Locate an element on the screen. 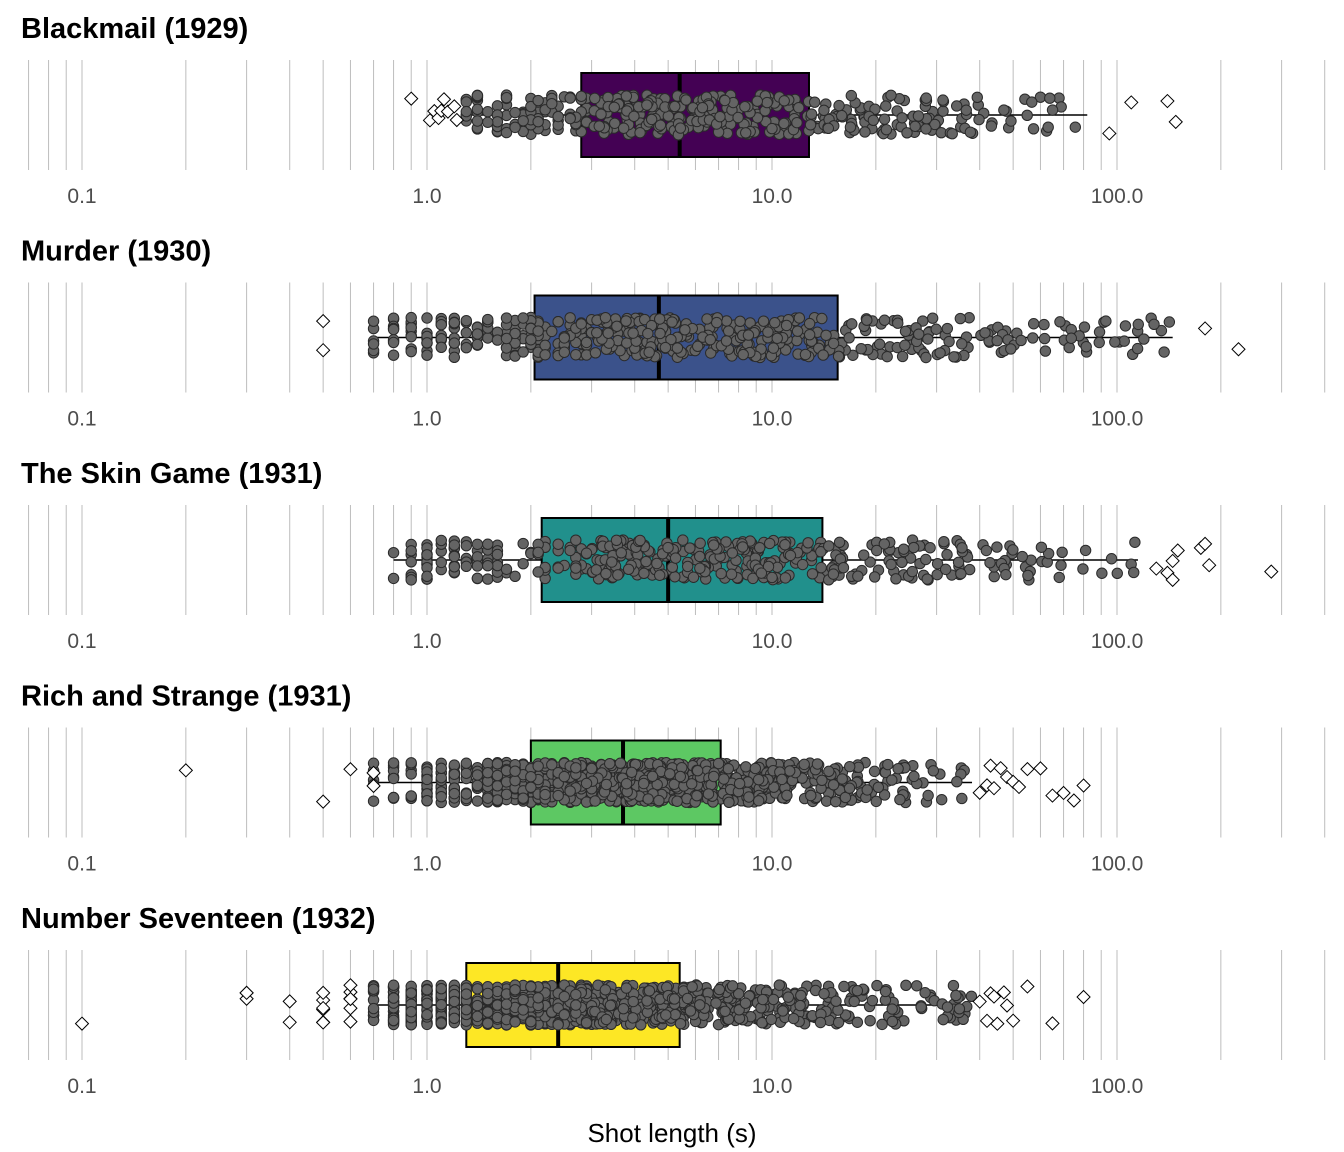 Image resolution: width=1344 pixels, height=1152 pixels. x-tick-label: 1.0 is located at coordinates (426, 864).